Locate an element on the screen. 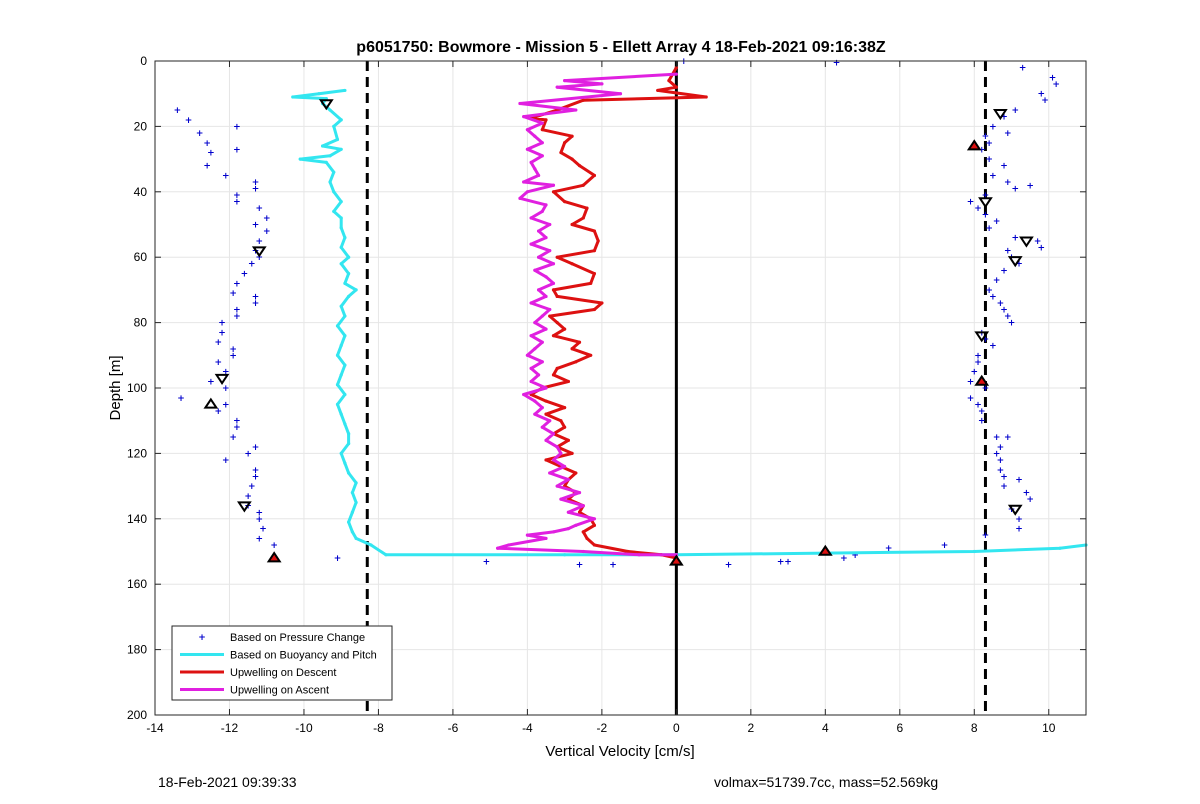 Image resolution: width=1200 pixels, height=804 pixels. x-tick-label: 10 is located at coordinates (1049, 728).